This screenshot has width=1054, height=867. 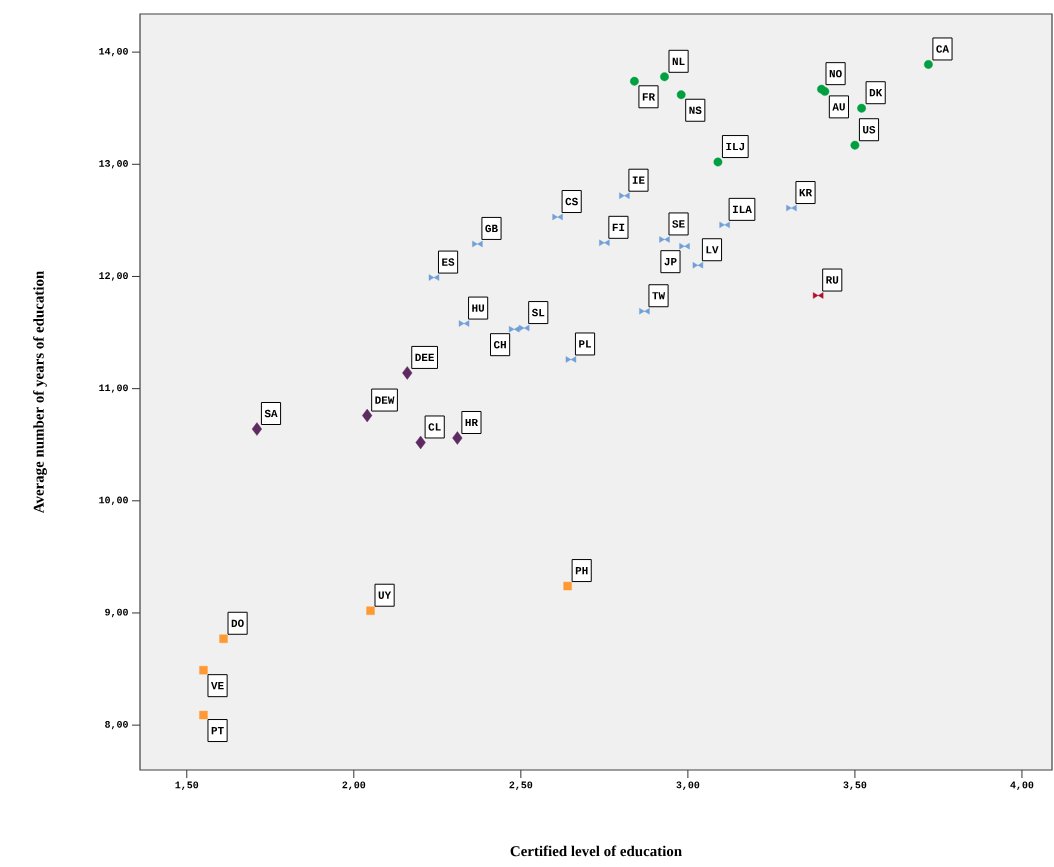 What do you see at coordinates (217, 686) in the screenshot?
I see `annotation: VE` at bounding box center [217, 686].